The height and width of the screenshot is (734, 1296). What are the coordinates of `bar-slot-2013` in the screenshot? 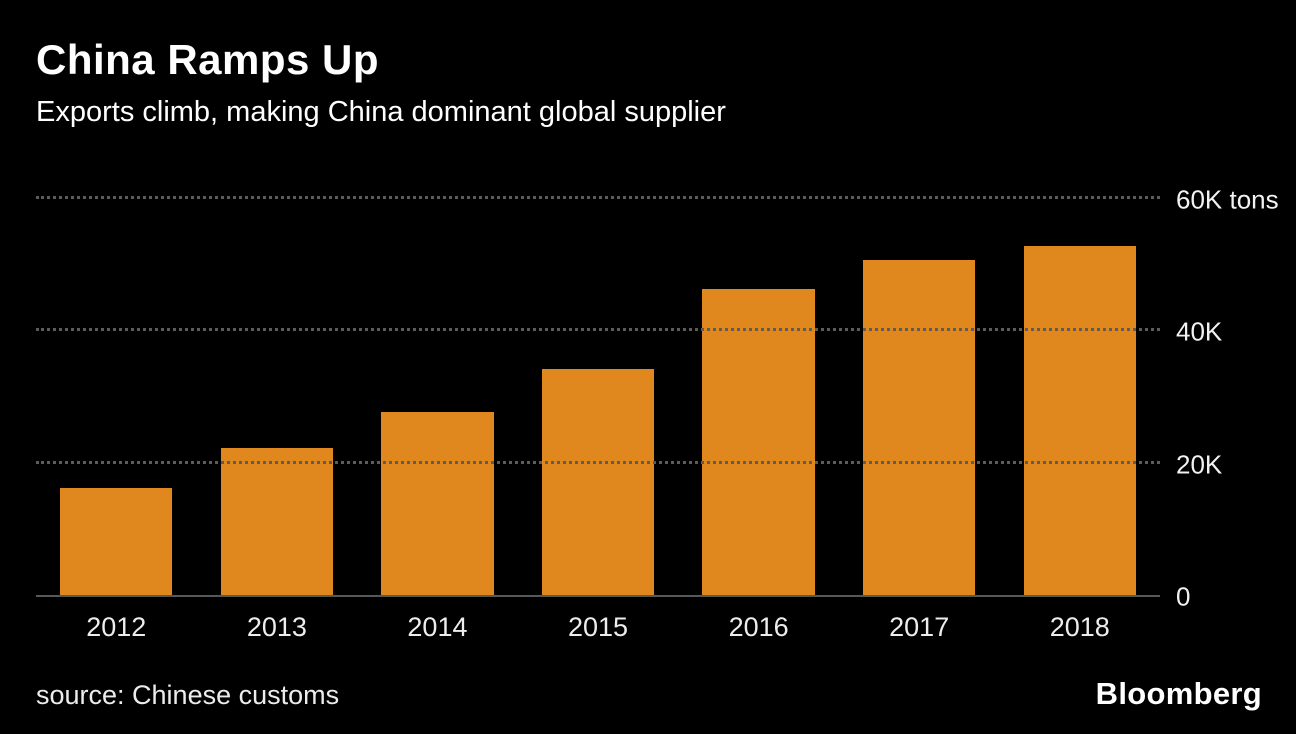 It's located at (277, 398).